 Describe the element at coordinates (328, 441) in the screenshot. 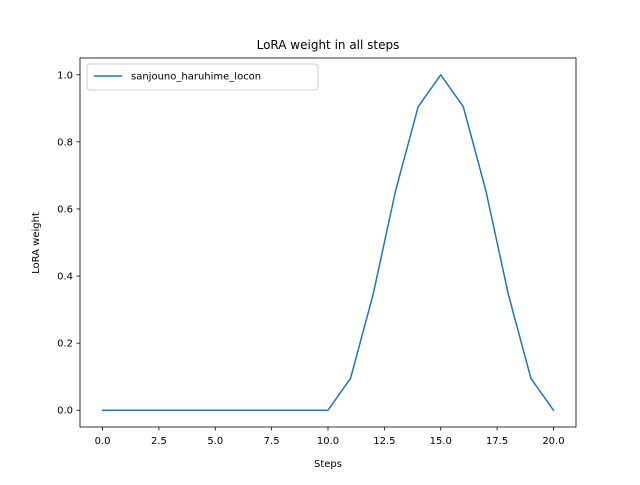

I see `x-tick-label: 10.0` at that location.